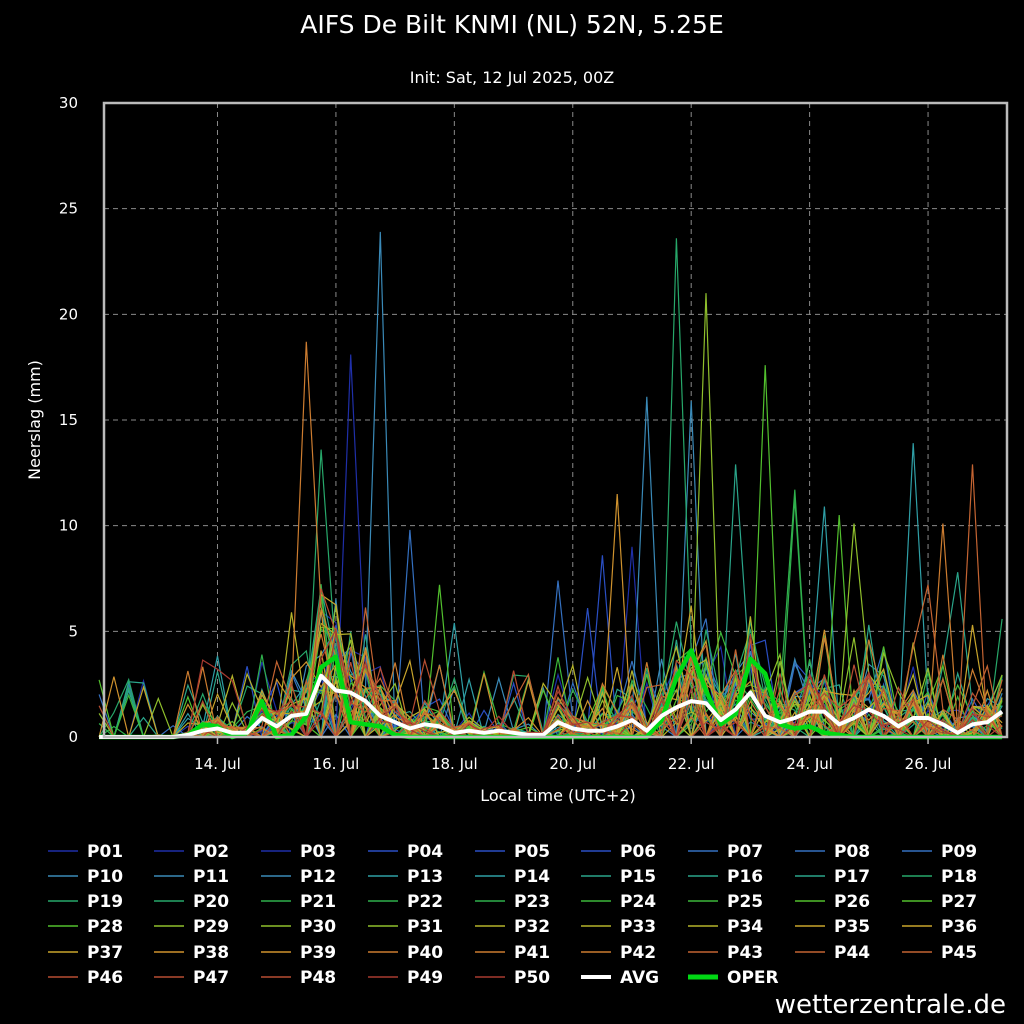  What do you see at coordinates (532, 902) in the screenshot?
I see `legend-label: P23` at bounding box center [532, 902].